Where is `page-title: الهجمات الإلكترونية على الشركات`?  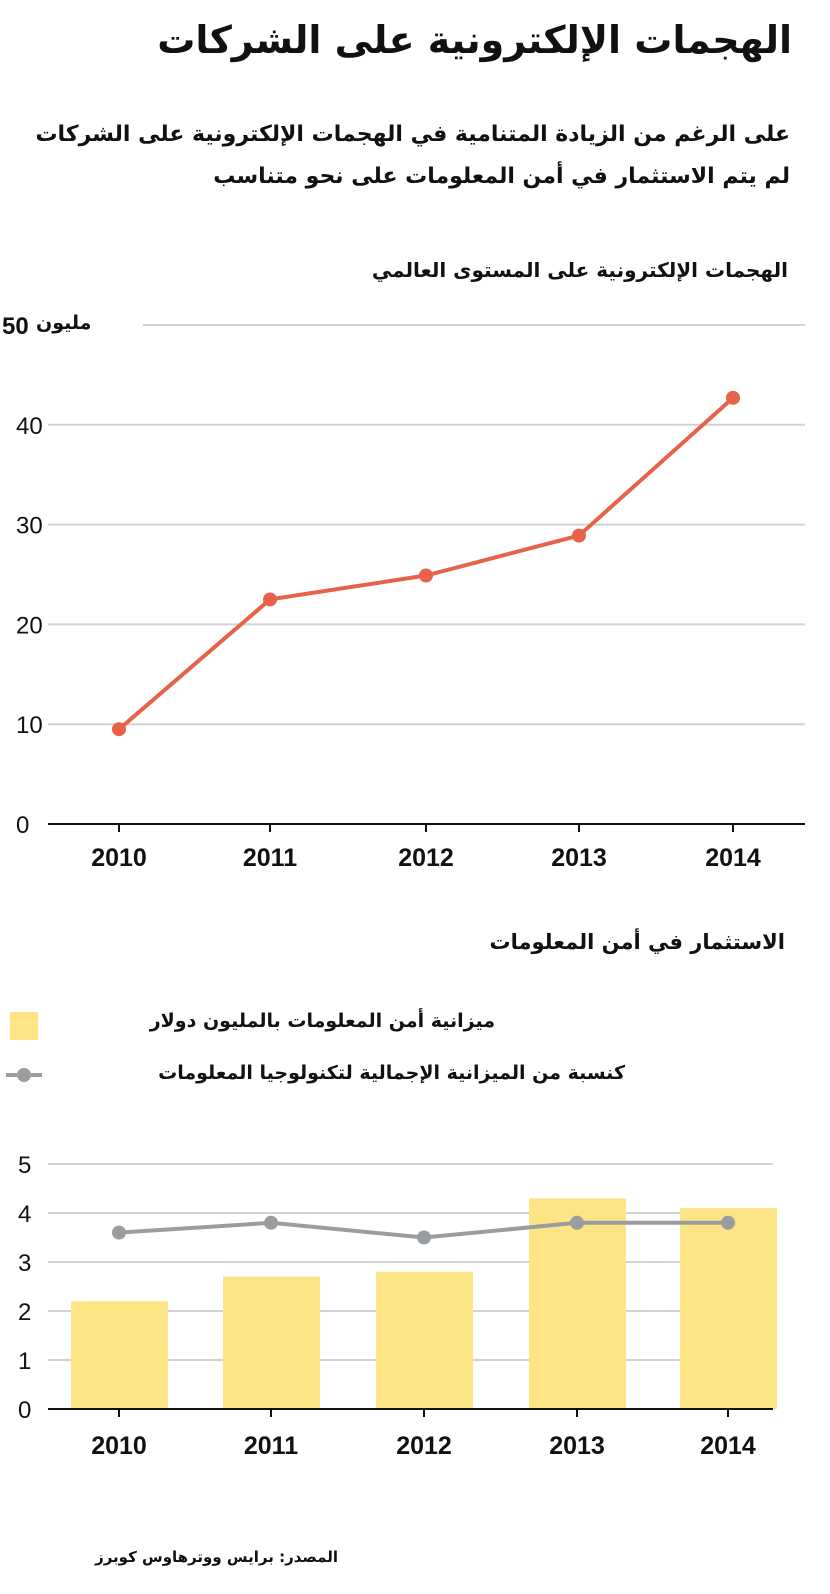 page-title: الهجمات الإلكترونية على الشركات is located at coordinates (474, 40).